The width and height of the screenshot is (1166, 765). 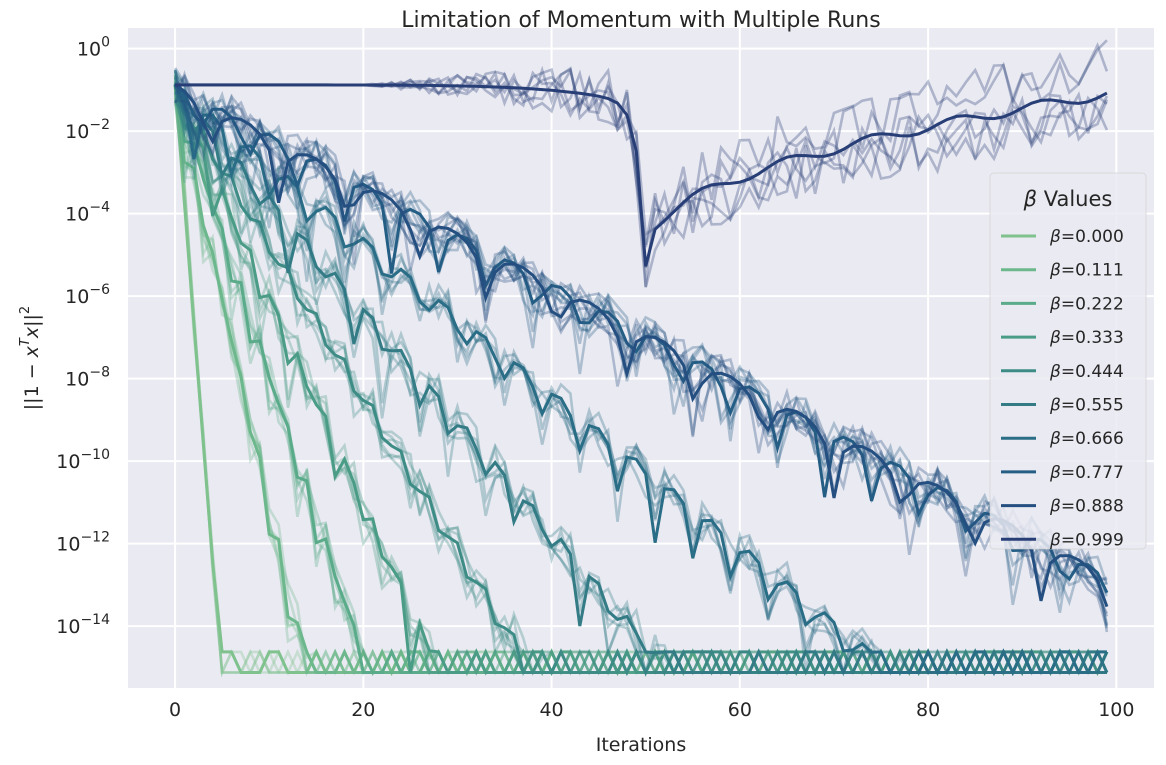 What do you see at coordinates (1086, 372) in the screenshot?
I see `legend-entry: β=0.444` at bounding box center [1086, 372].